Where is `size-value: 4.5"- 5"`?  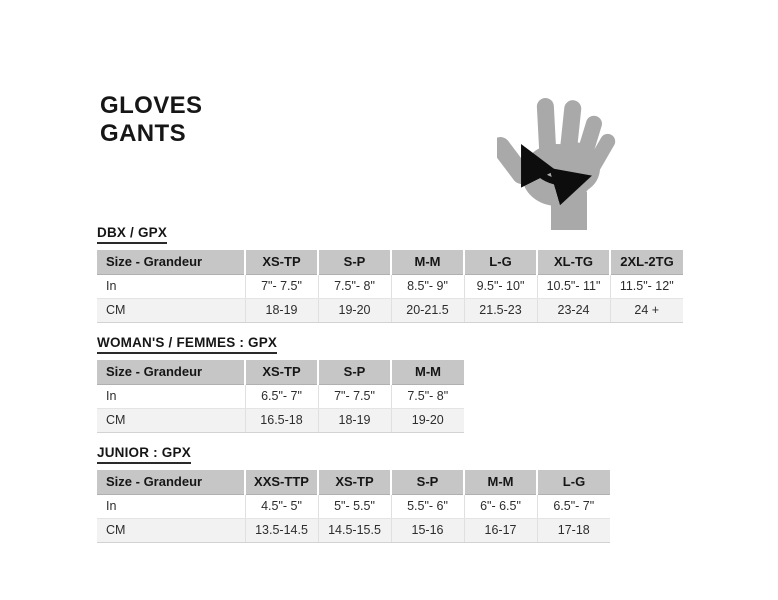
size-value: 4.5"- 5" is located at coordinates (281, 506).